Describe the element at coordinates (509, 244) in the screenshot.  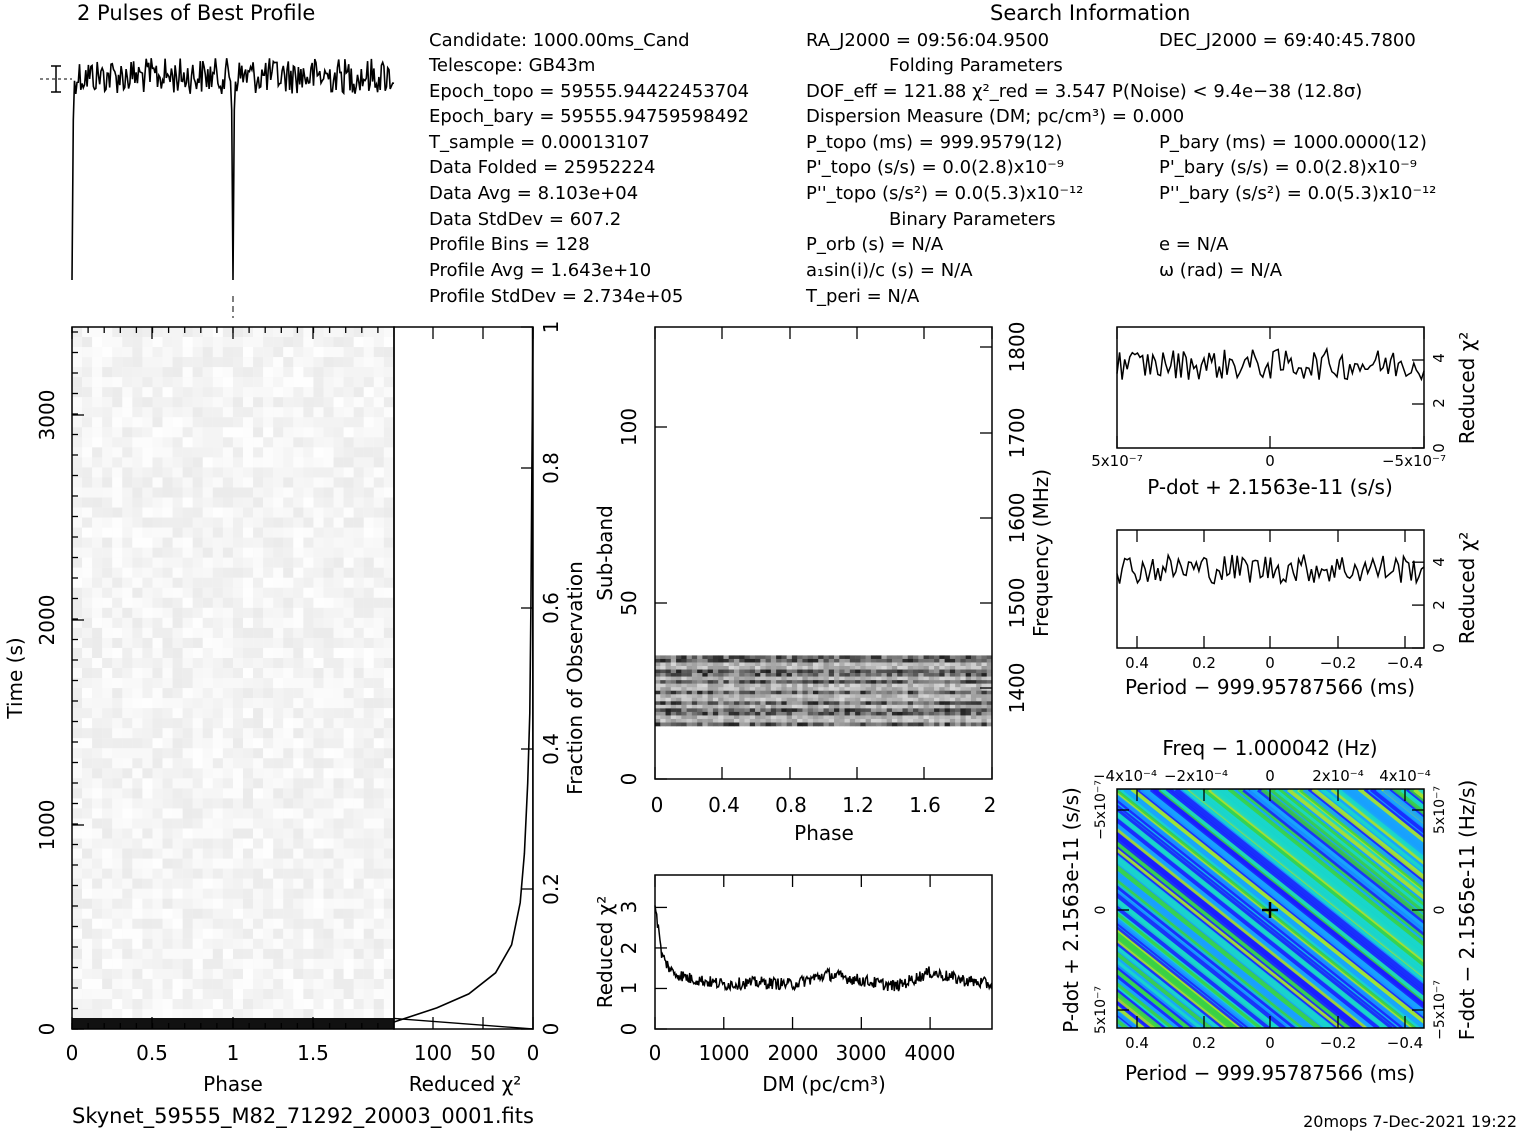
I see `info-profile-bins: Profile Bins = 128` at that location.